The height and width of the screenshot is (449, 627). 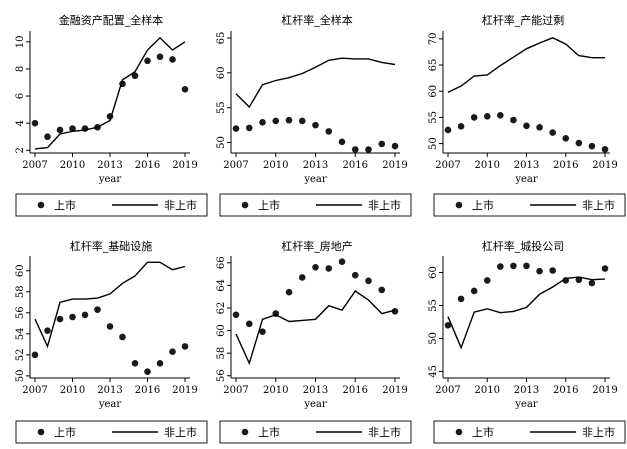 What do you see at coordinates (483, 205) in the screenshot?
I see `panel-3-legend-listed-label: 上市` at bounding box center [483, 205].